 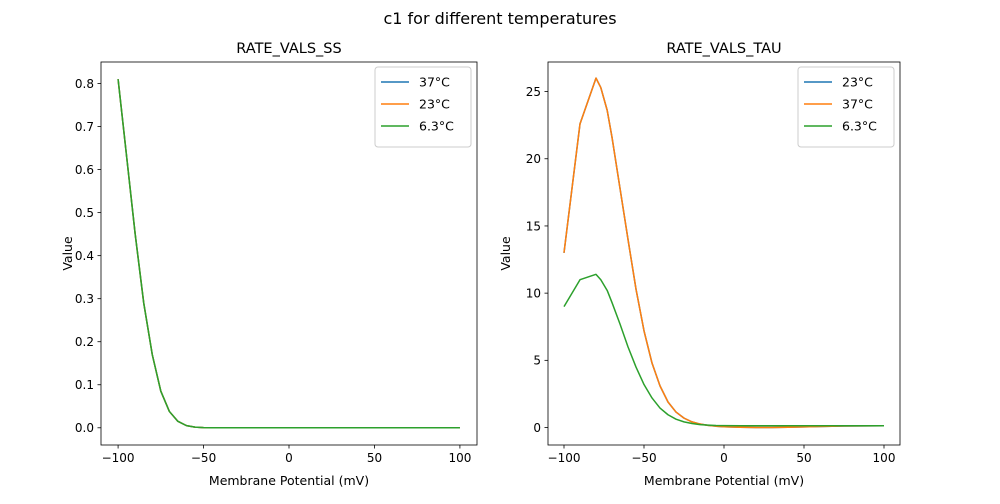 I want to click on subplot-title: RATE_VALS_SS, so click(x=288, y=49).